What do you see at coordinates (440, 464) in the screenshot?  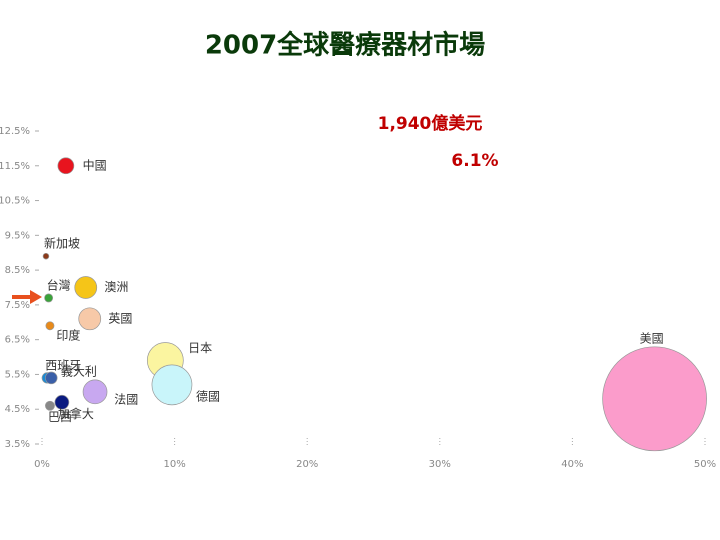 I see `x-tick-label: 30%` at bounding box center [440, 464].